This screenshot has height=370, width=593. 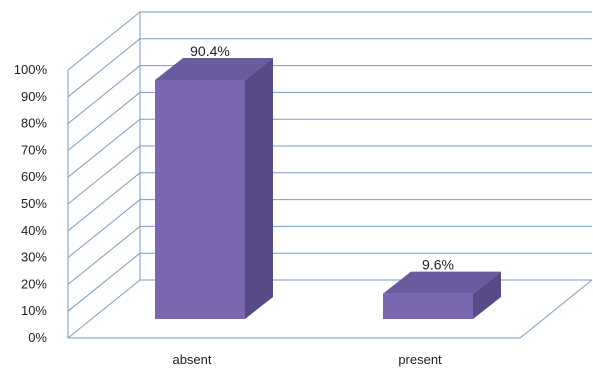 I want to click on bar-absent, so click(x=214, y=188).